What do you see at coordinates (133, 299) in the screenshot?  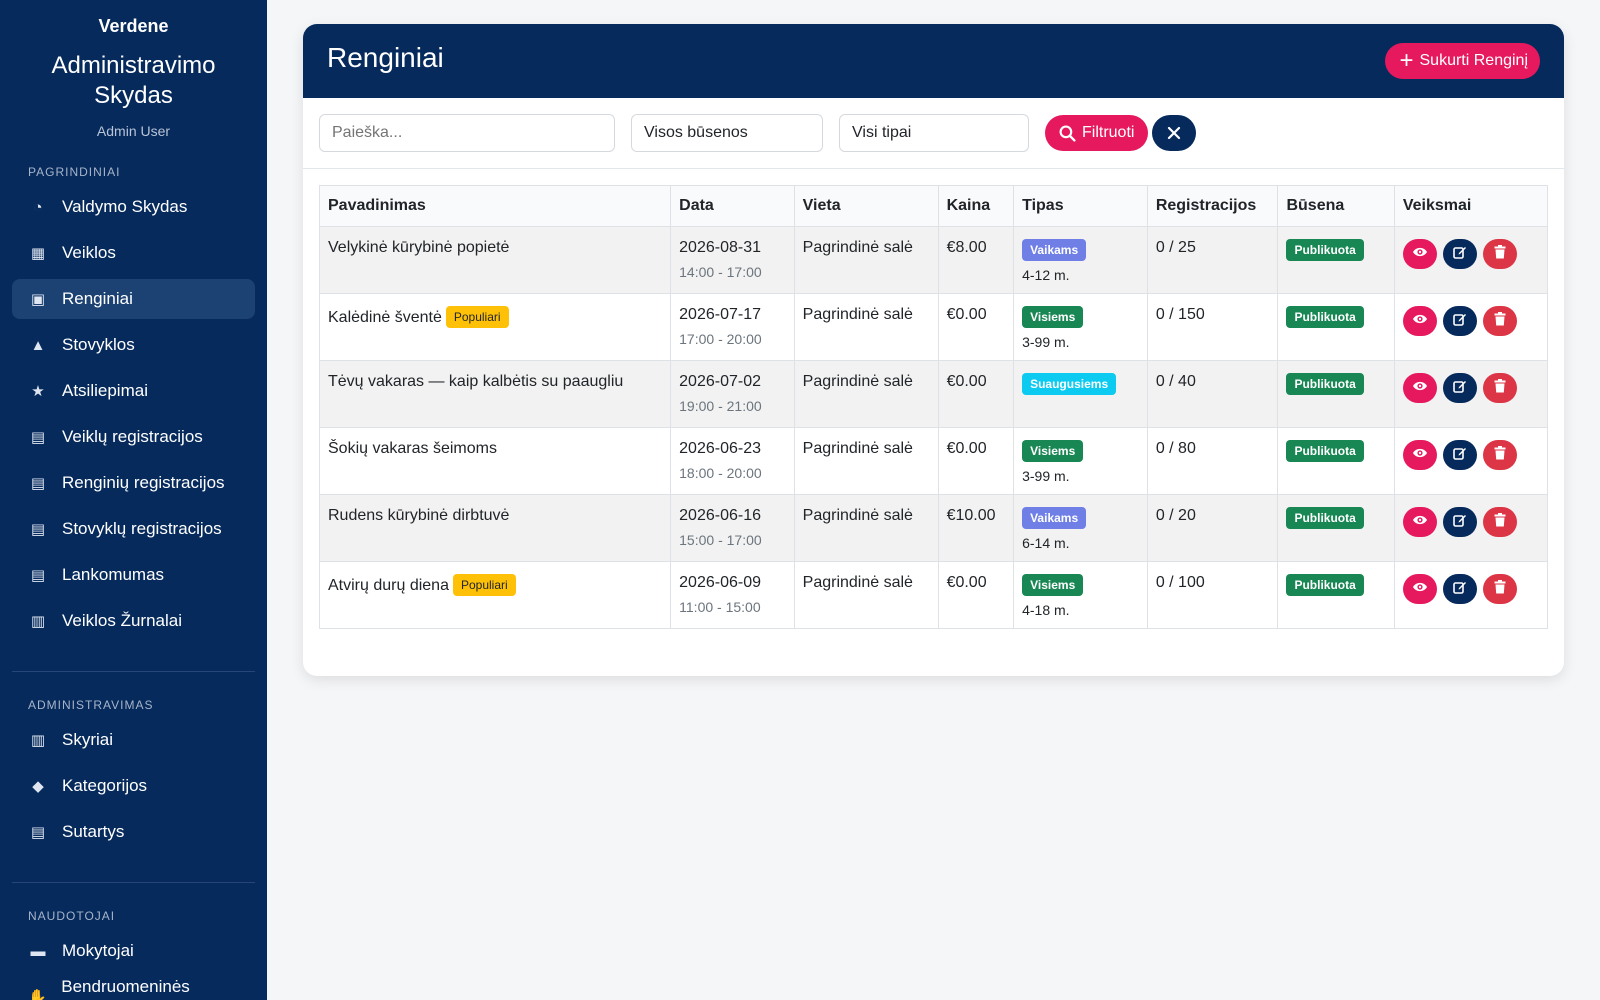 I see `sidebar-item: ▣ Renginiai` at bounding box center [133, 299].